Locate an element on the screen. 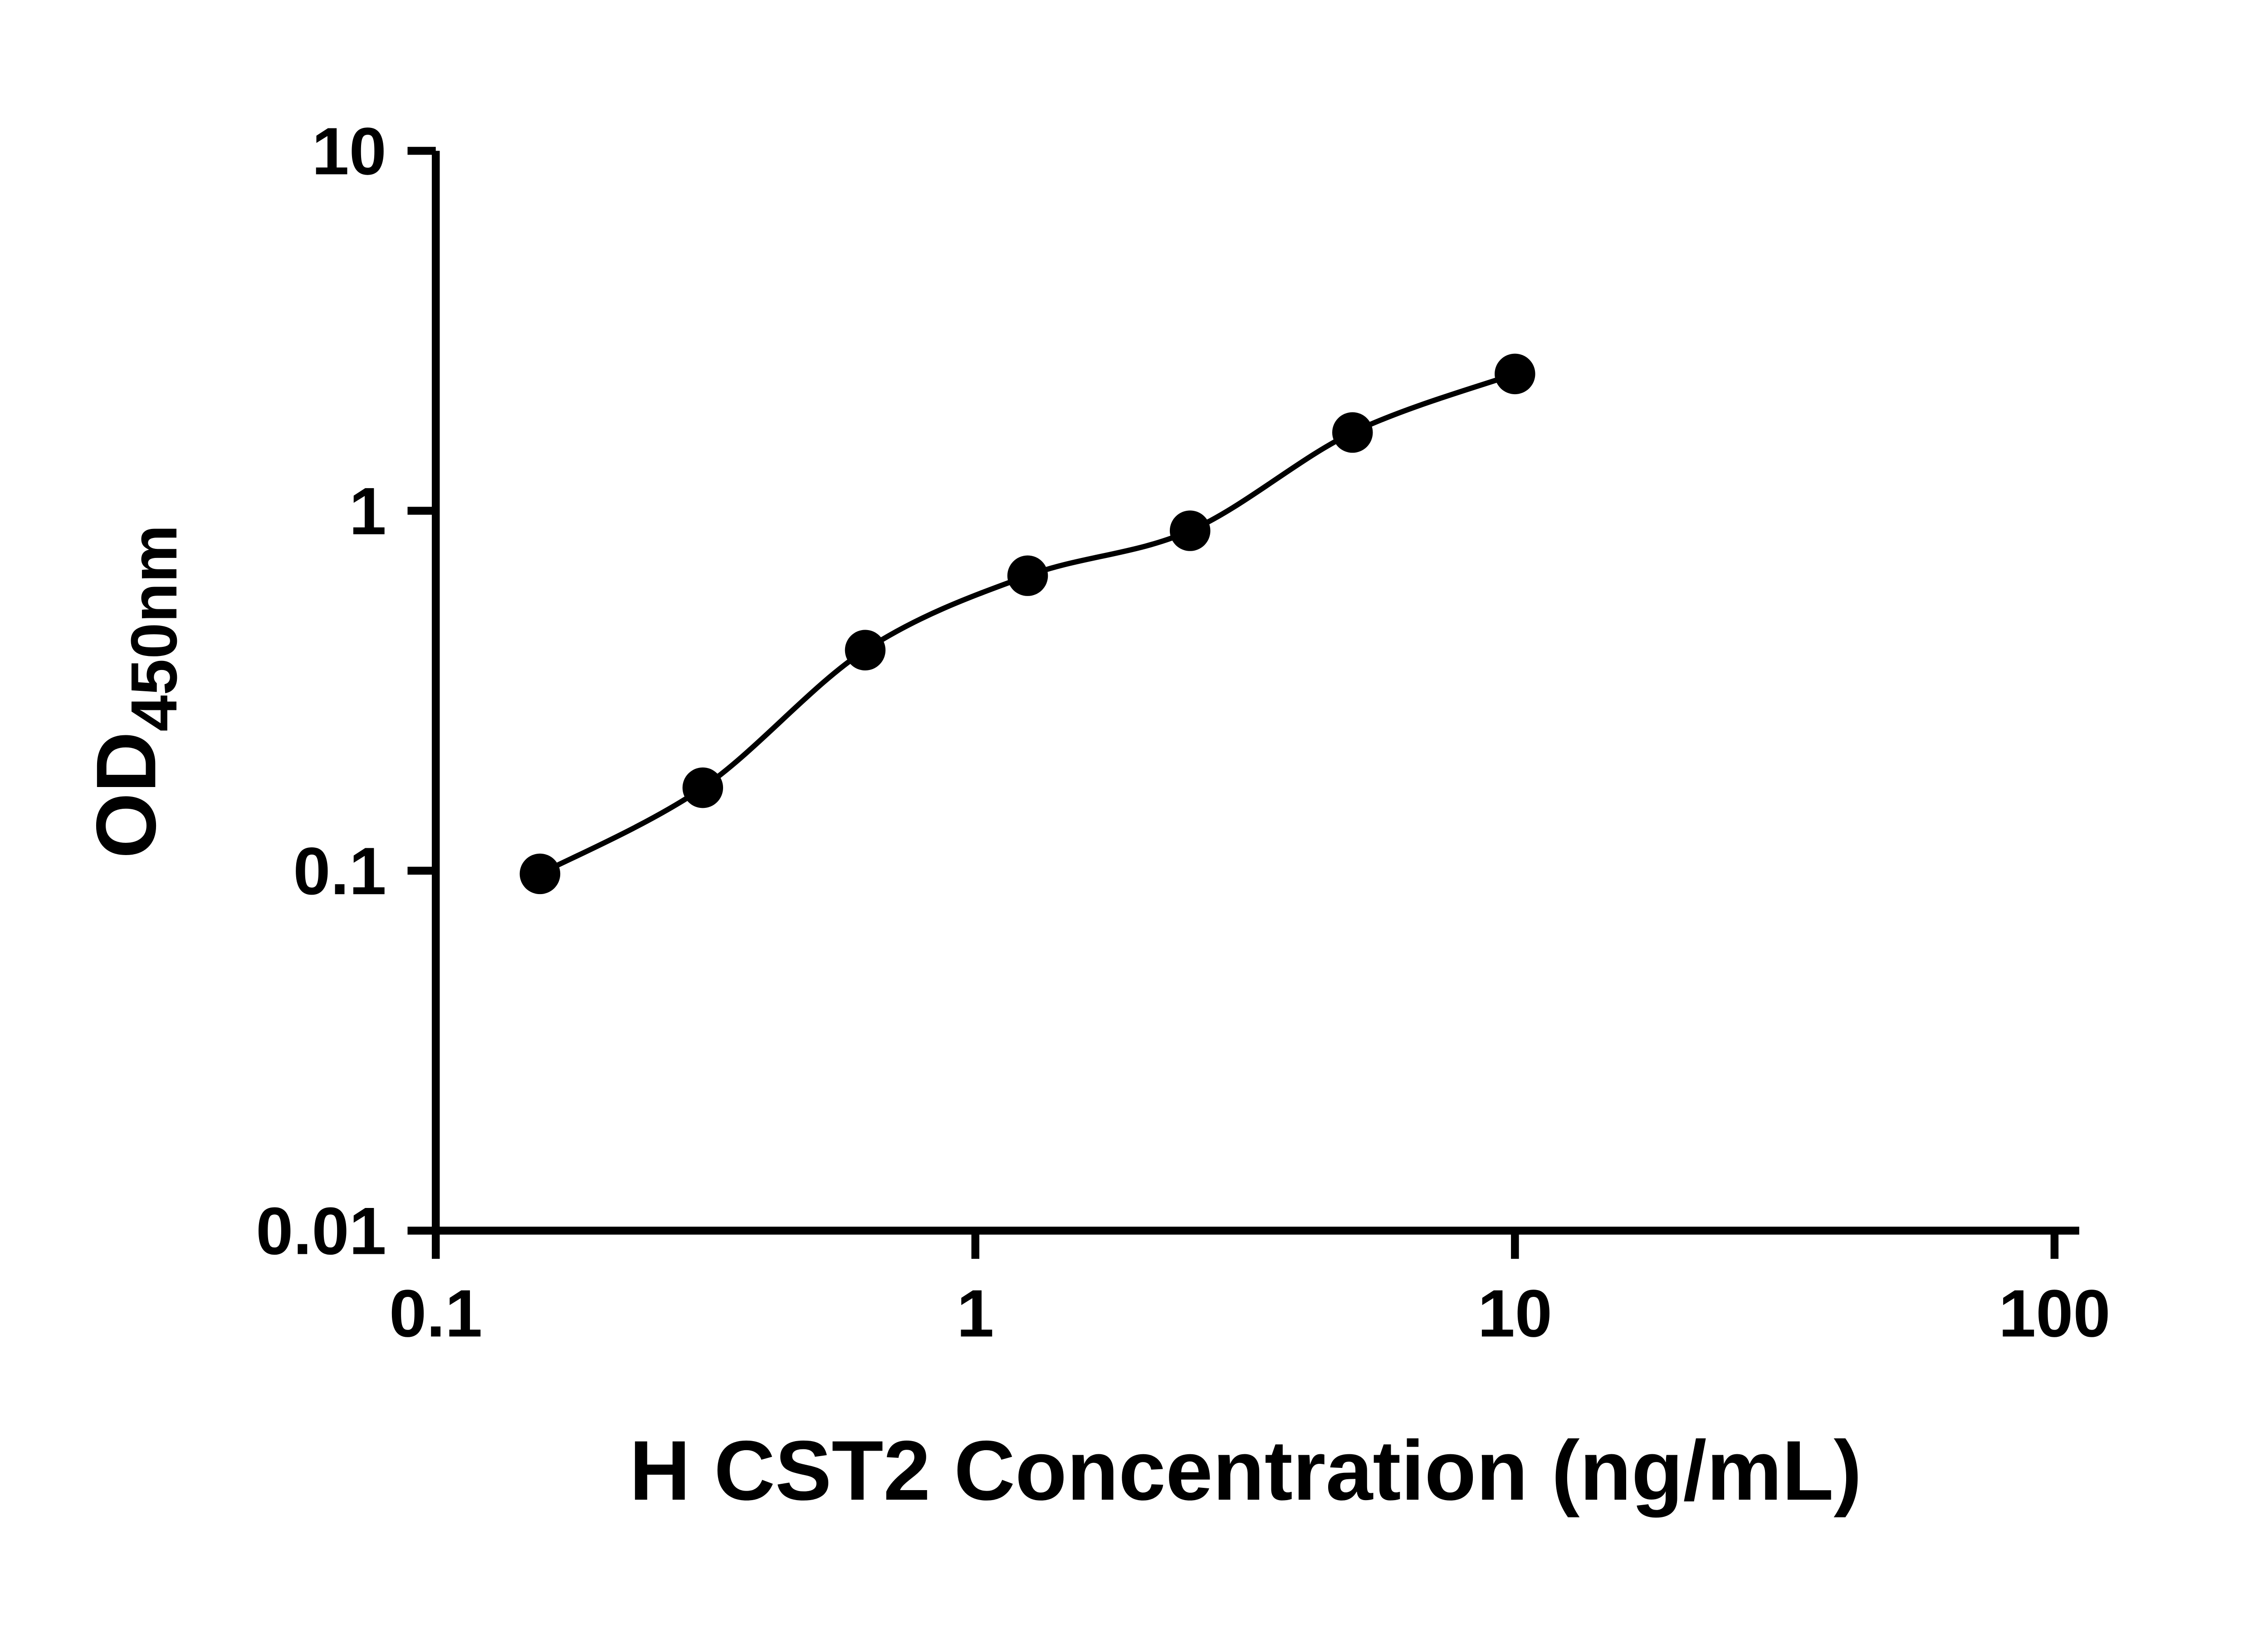  y-axis-title-main: OD is located at coordinates (126, 795).